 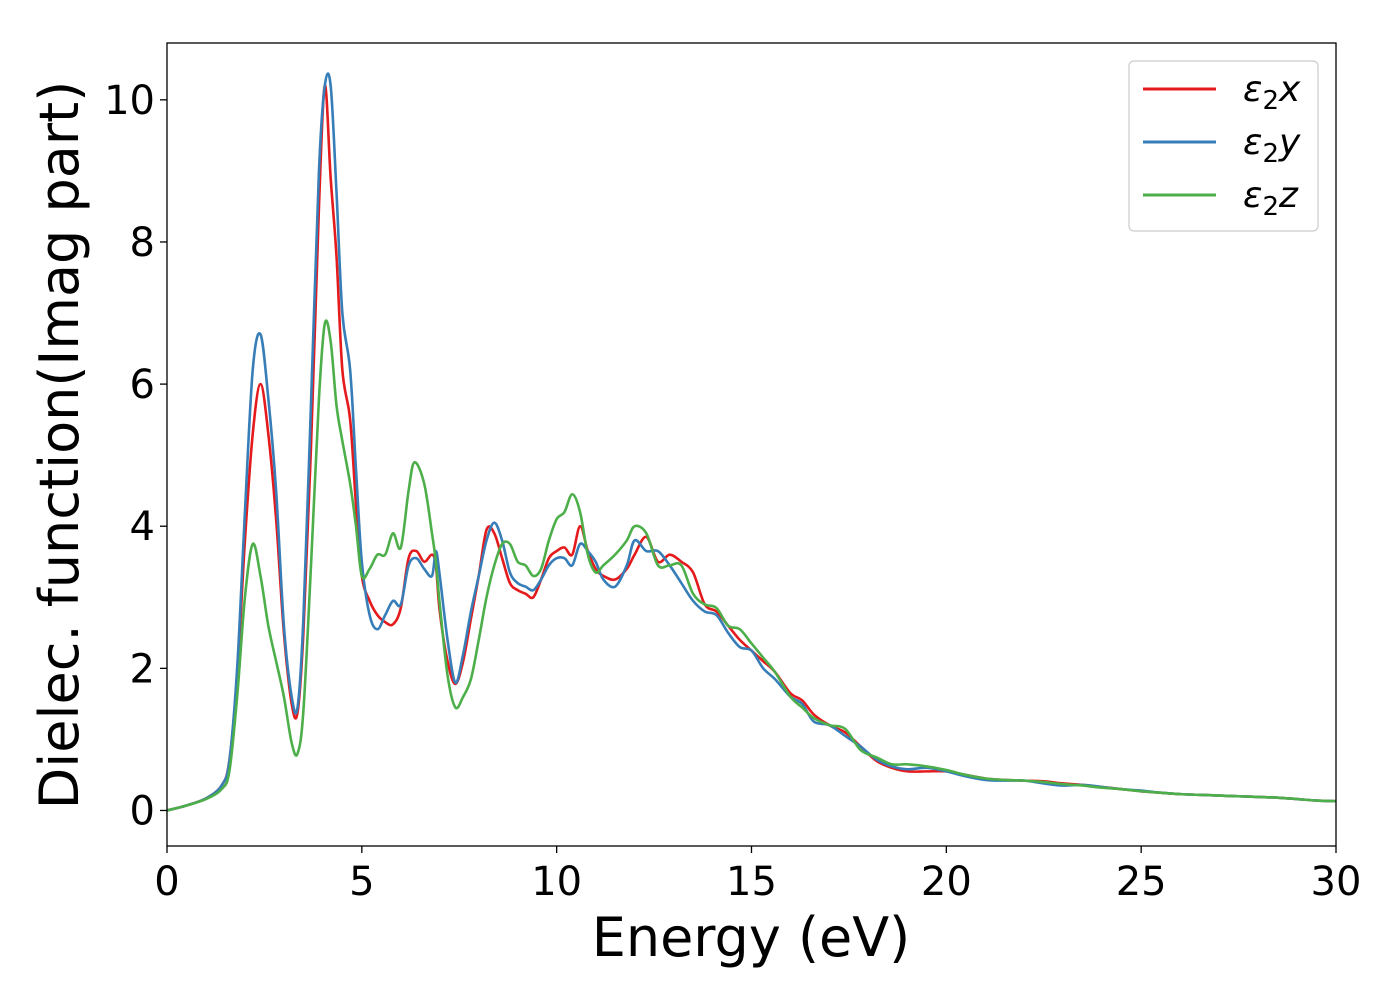 I want to click on y-tick-label: 6, so click(x=142, y=385).